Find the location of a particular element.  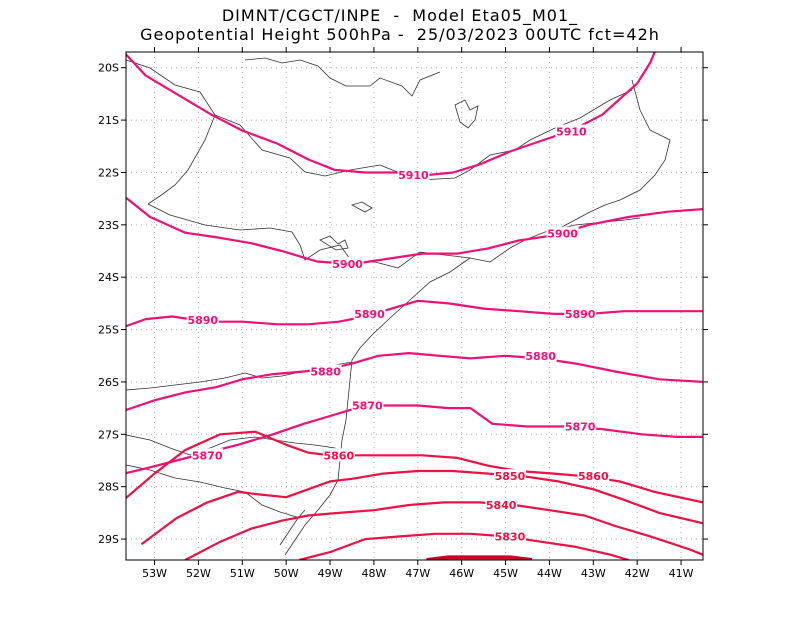

lon-tick-label: 49W is located at coordinates (330, 573).